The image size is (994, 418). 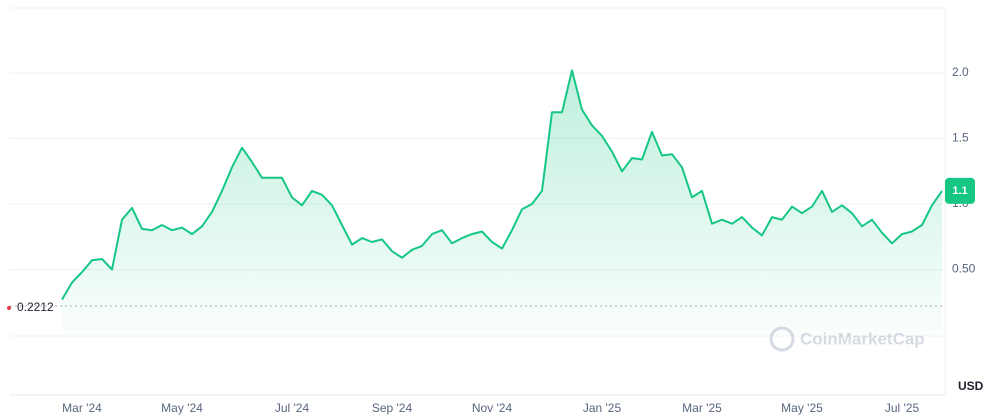 I want to click on price-badge-label: 1.1, so click(x=959, y=191).